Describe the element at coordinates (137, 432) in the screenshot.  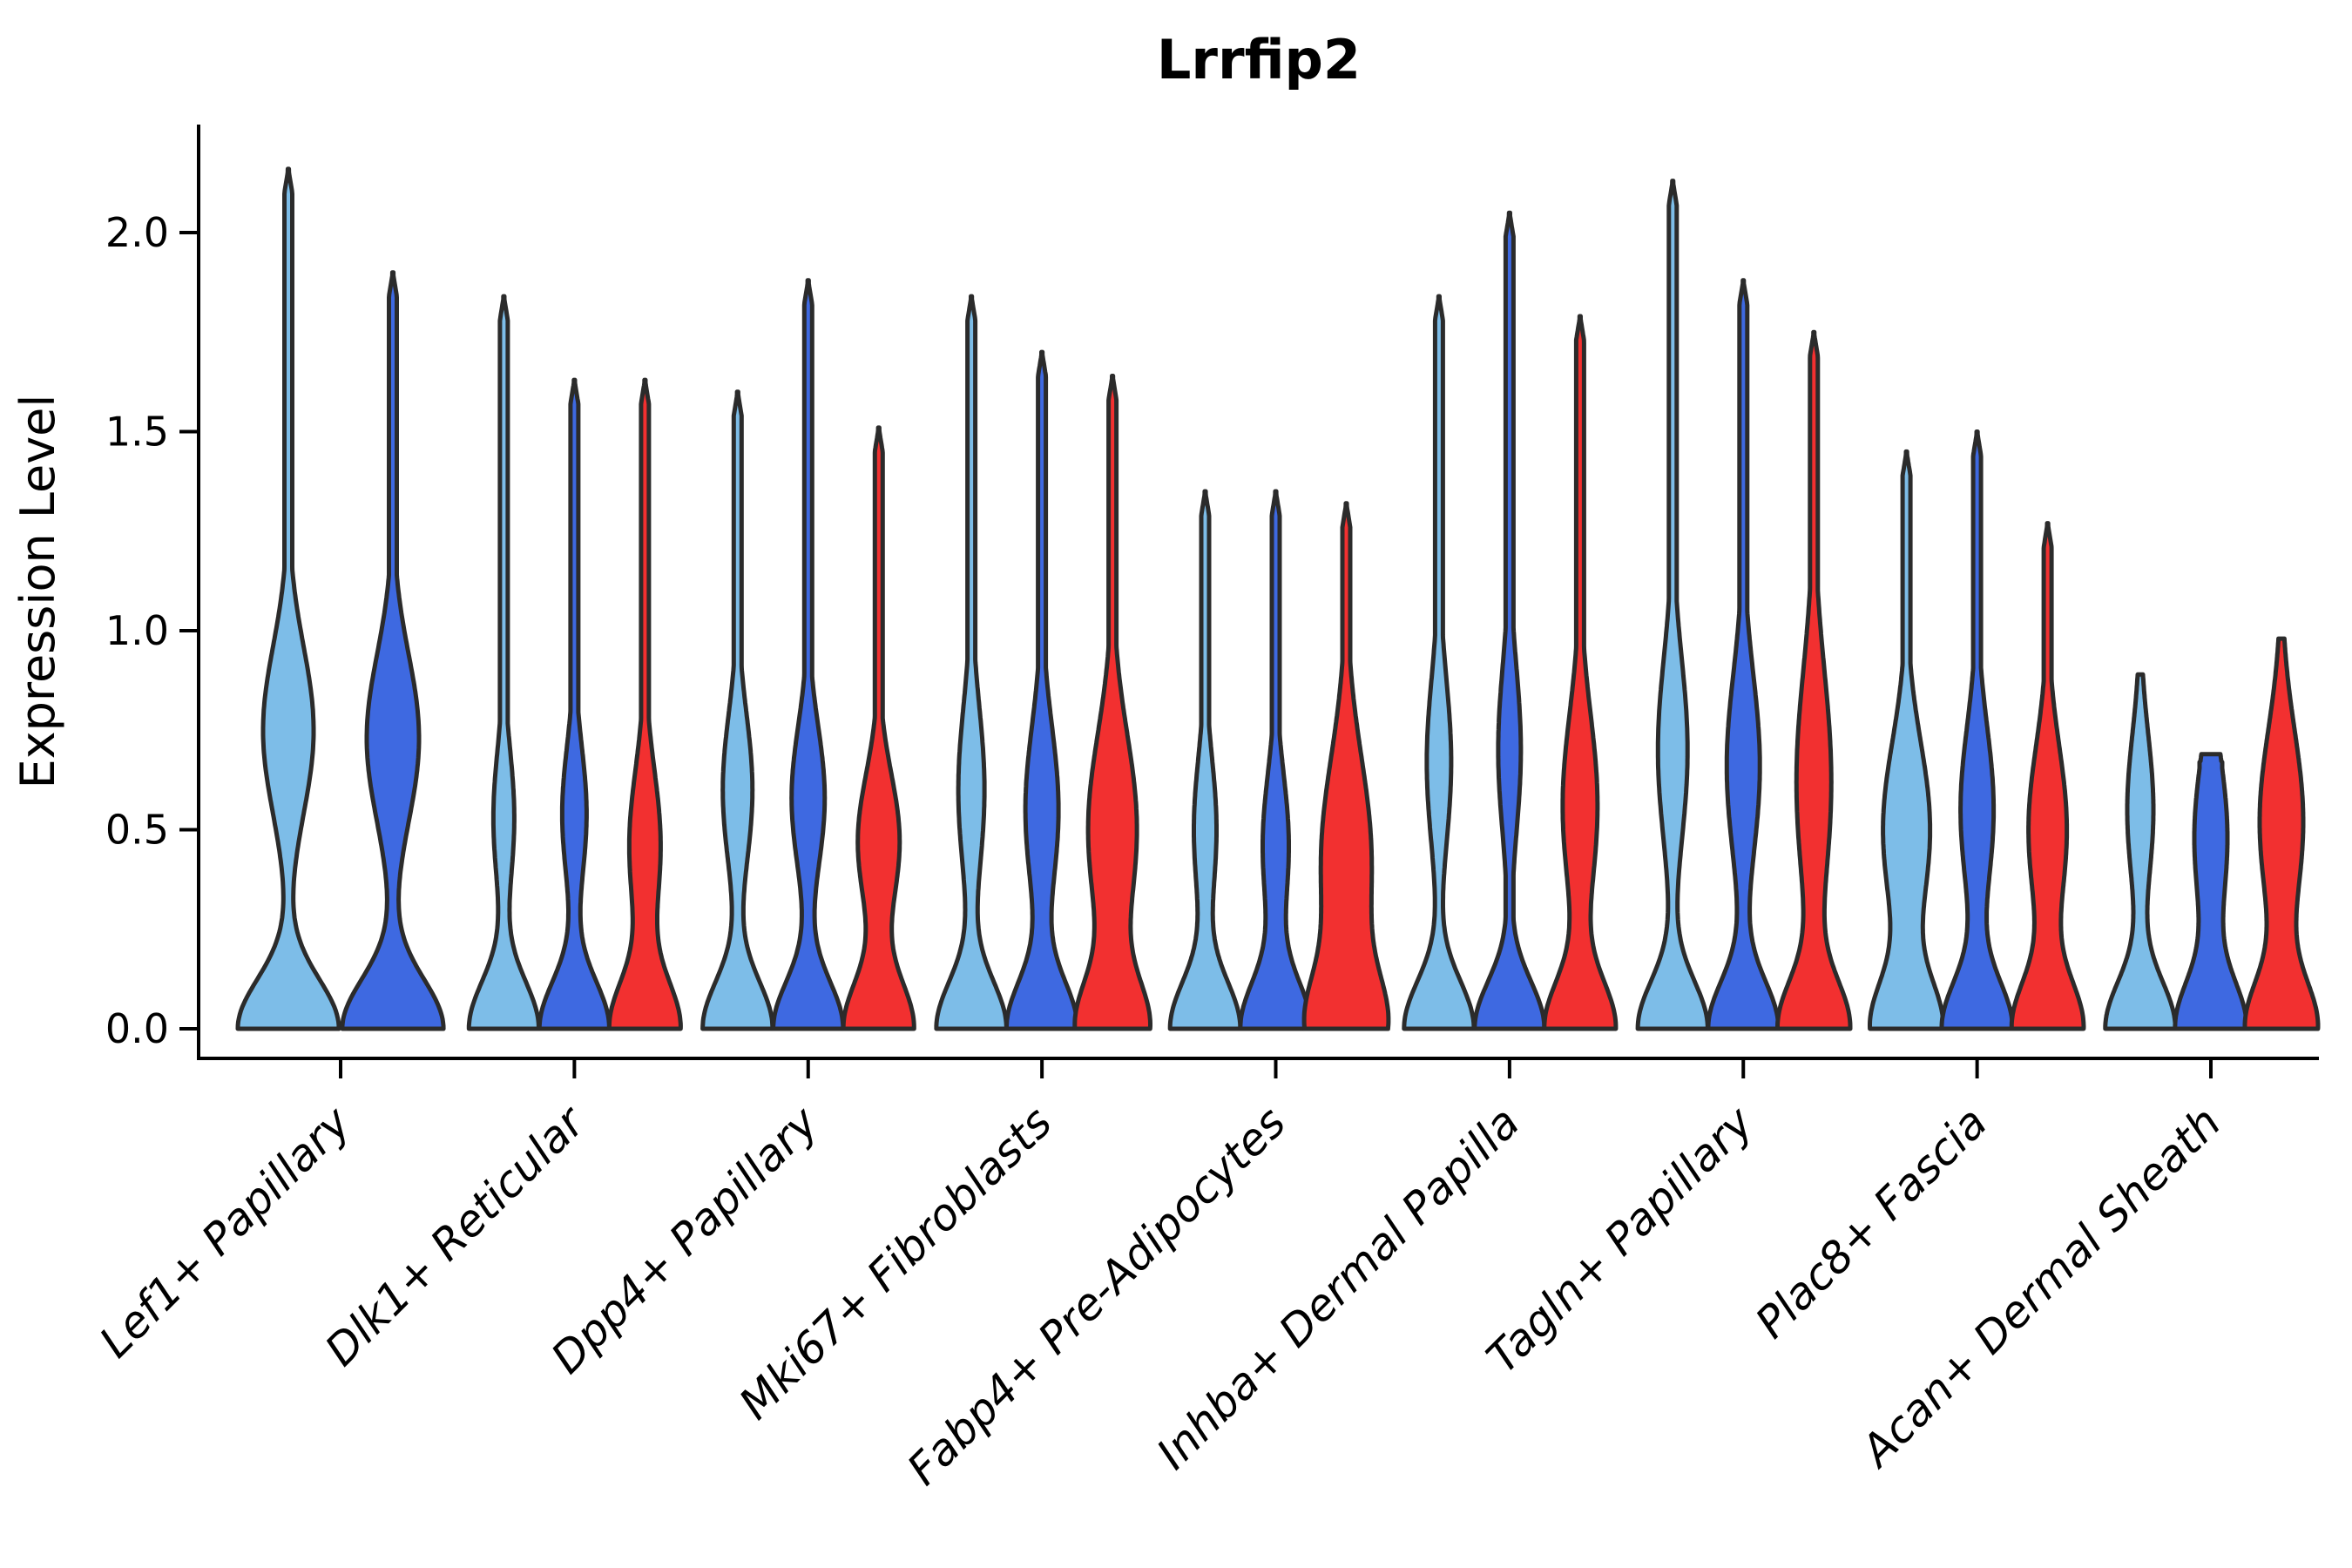
I see `y-tick-label: 1.5` at that location.